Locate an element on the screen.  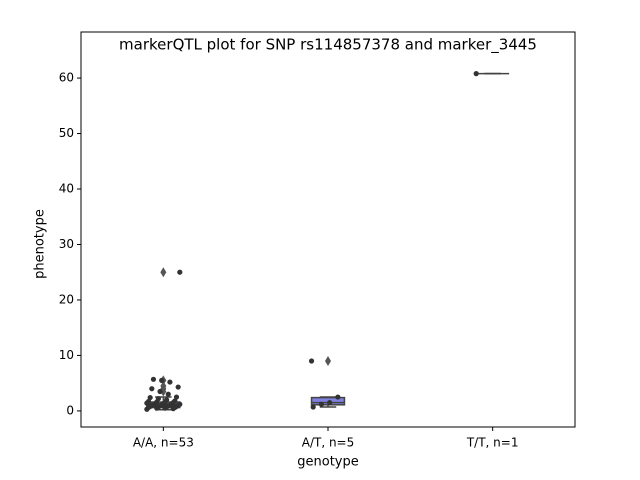
x-tick-label: A/T, n=5 is located at coordinates (328, 443).